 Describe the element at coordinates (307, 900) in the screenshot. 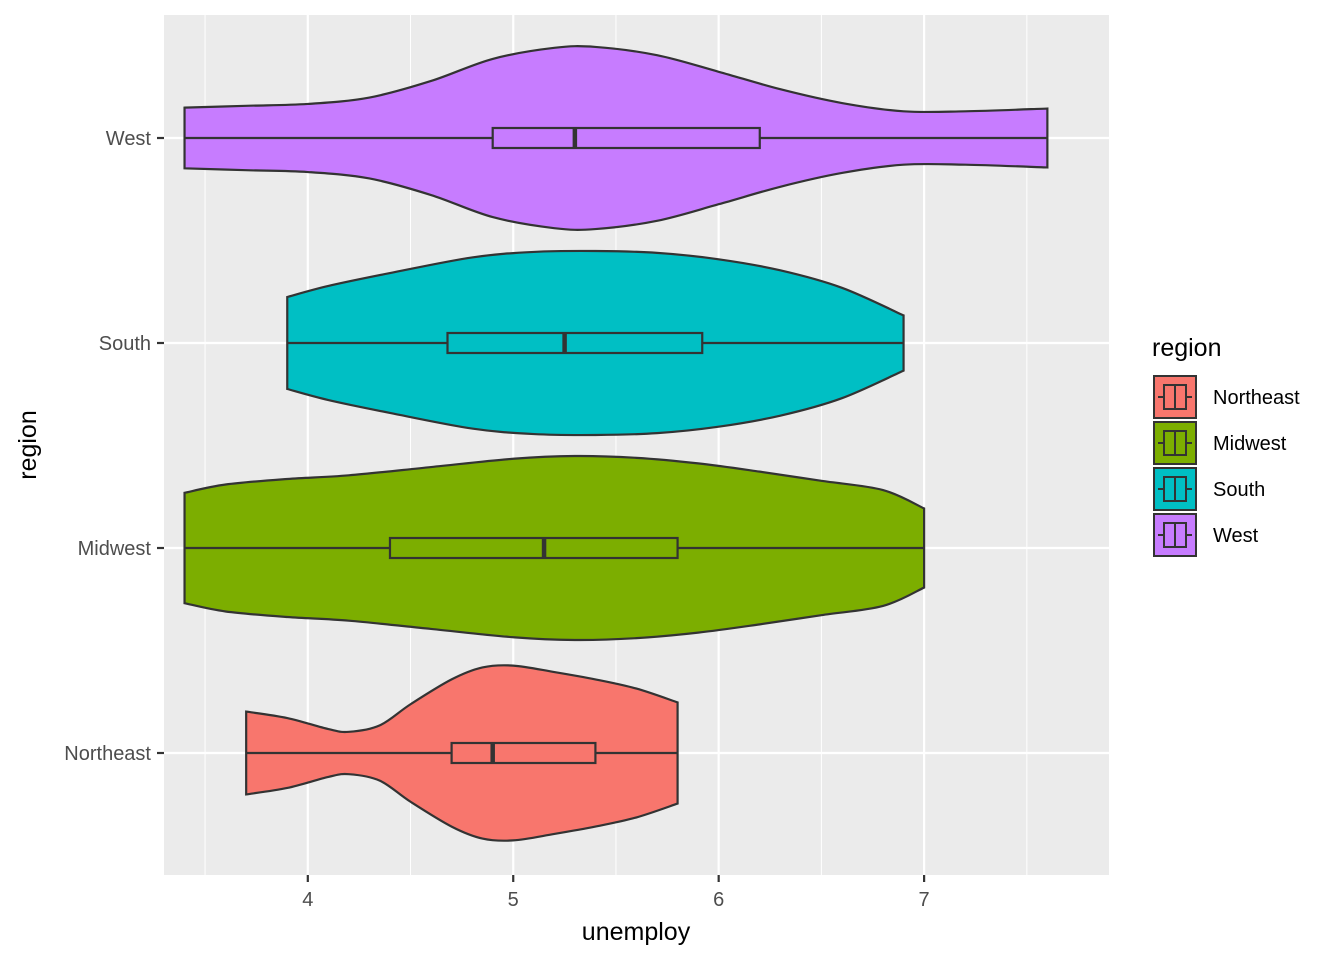

I see `x-tick-label: 4` at that location.